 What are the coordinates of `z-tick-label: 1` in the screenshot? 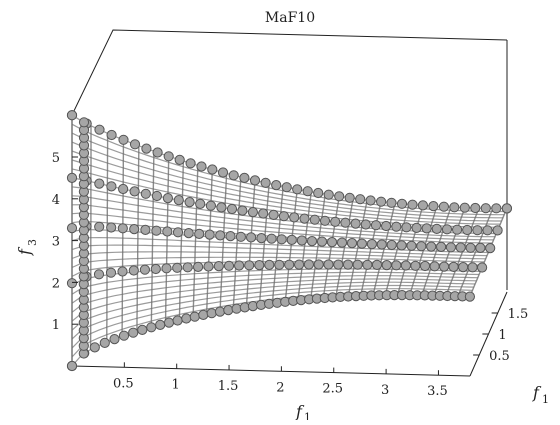 It's located at (56, 325).